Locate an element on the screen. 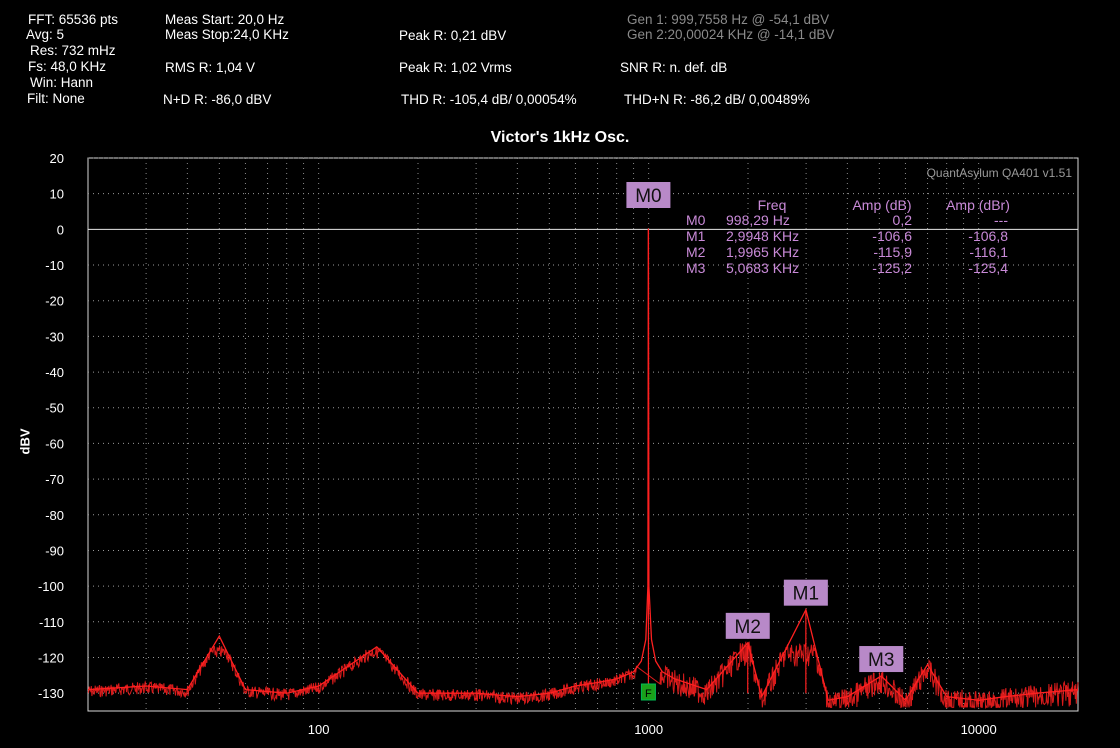 The width and height of the screenshot is (1120, 748). y-tick-label: -110 is located at coordinates (51, 622).